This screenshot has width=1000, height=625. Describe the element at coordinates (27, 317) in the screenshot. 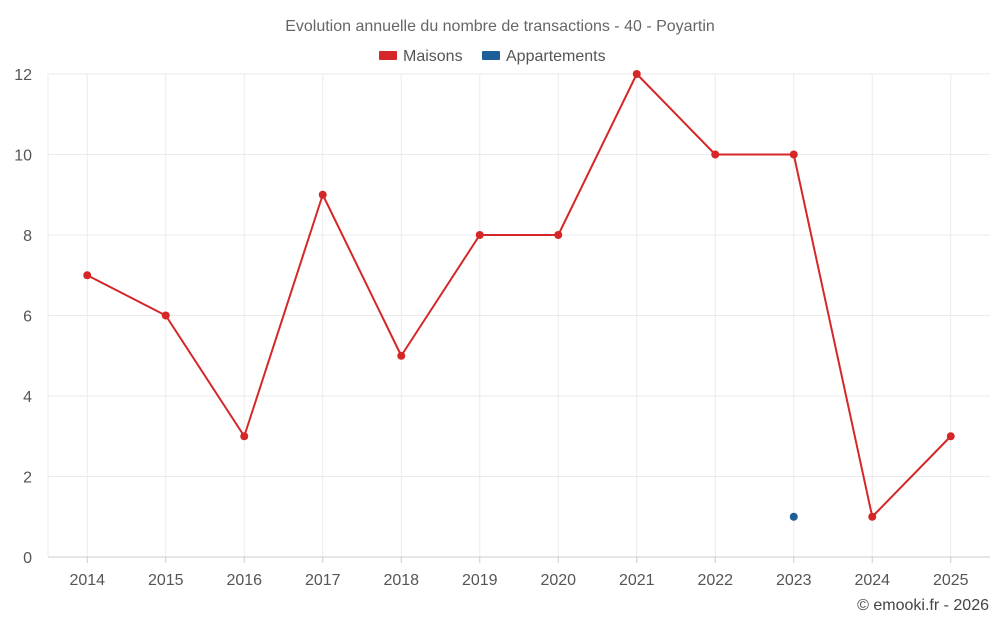

I see `y-tick-label: 6` at that location.